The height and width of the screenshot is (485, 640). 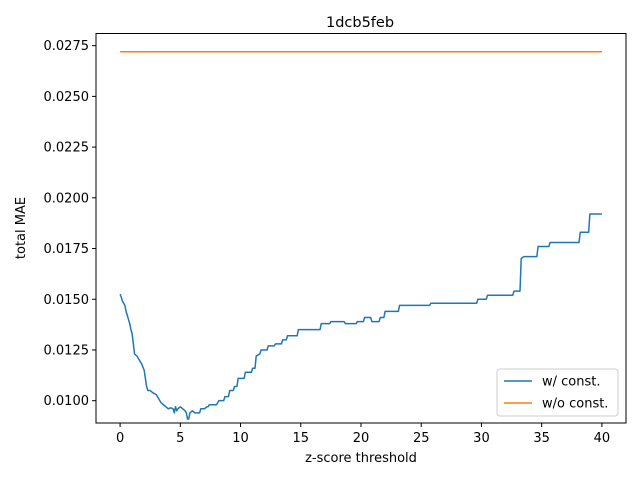 What do you see at coordinates (67, 401) in the screenshot?
I see `y-tick-label: 0.0100` at bounding box center [67, 401].